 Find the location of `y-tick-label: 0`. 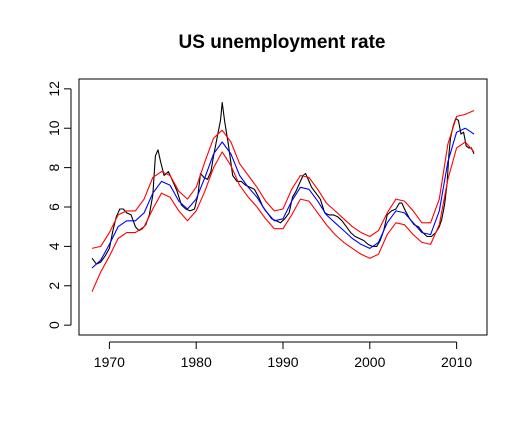

y-tick-label: 0 is located at coordinates (54, 325).